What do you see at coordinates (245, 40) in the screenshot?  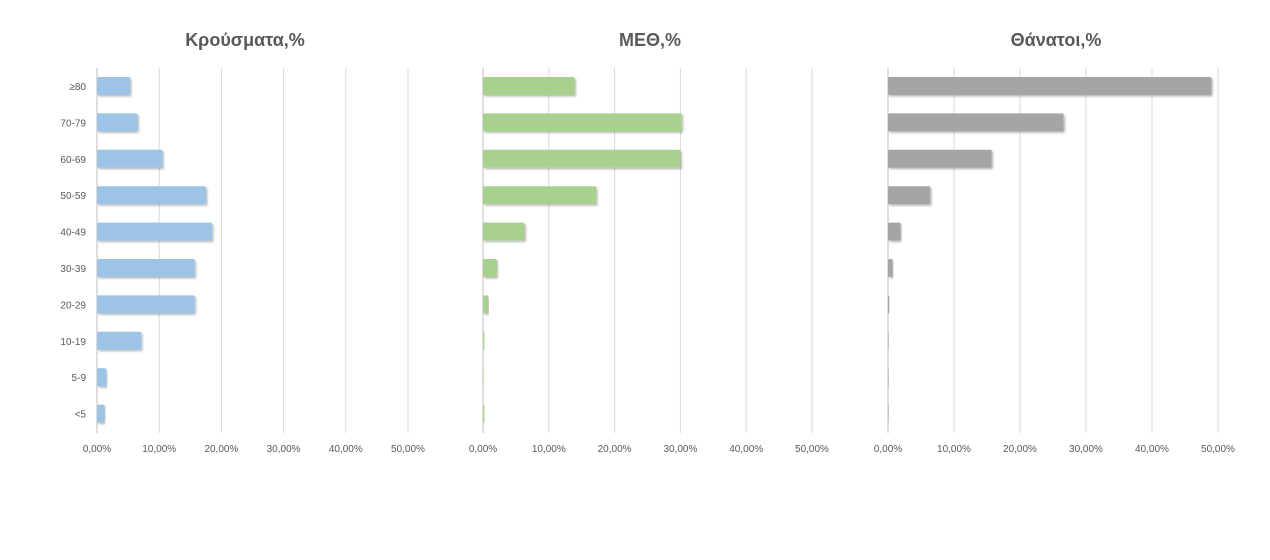 I see `chart-title: Κρούσματα,%` at bounding box center [245, 40].